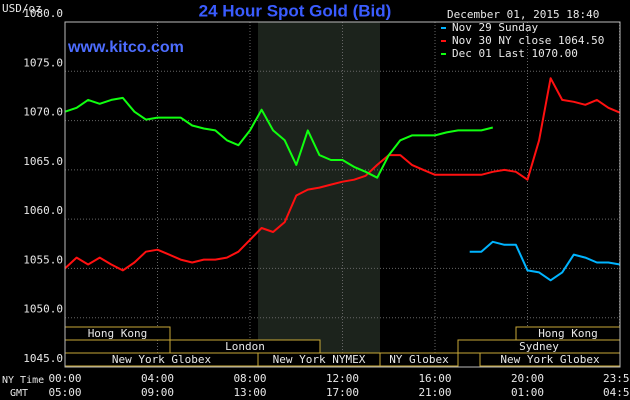 This screenshot has height=400, width=630. Describe the element at coordinates (523, 14) in the screenshot. I see `timestamp: December 01, 2015 18:40` at that location.